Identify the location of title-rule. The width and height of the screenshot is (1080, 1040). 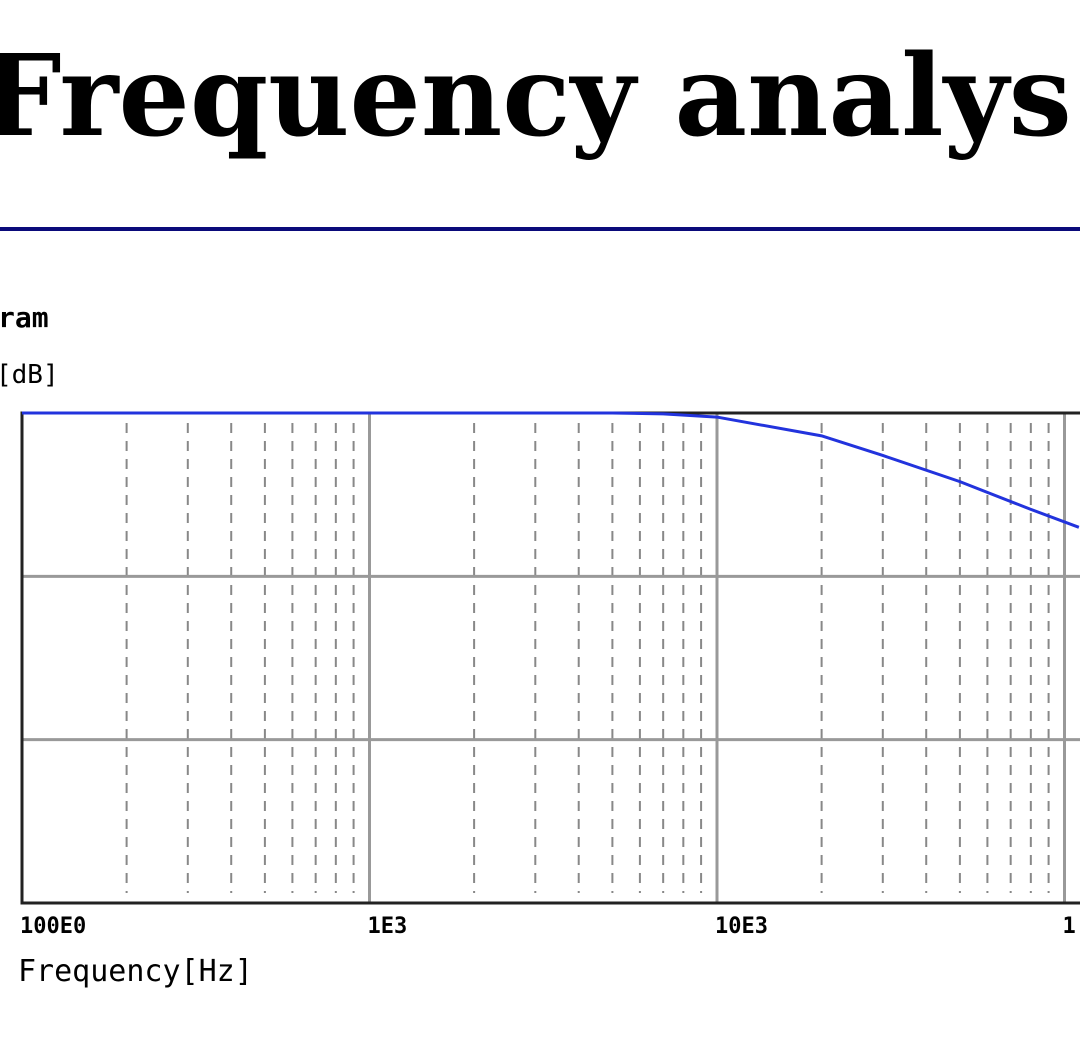
(540, 229).